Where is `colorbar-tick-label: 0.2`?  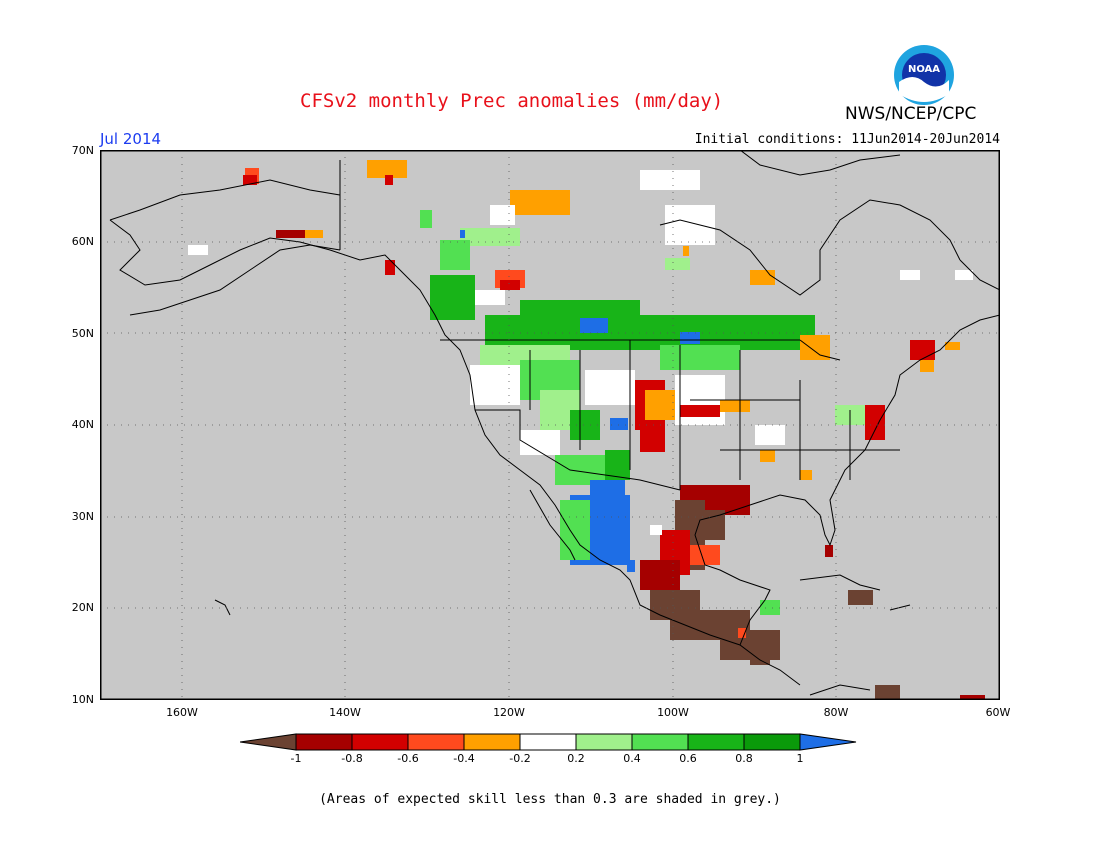 colorbar-tick-label: 0.2 is located at coordinates (576, 758).